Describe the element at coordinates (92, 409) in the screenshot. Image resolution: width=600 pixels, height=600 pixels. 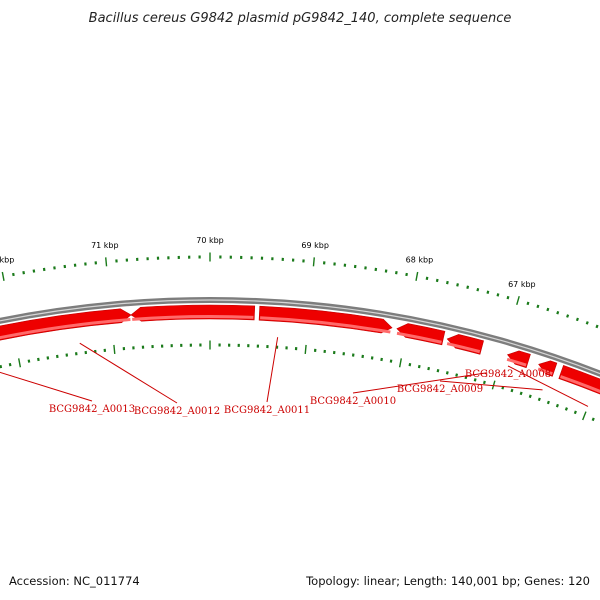
I see `gene-label: BCG9842_A0013` at that location.